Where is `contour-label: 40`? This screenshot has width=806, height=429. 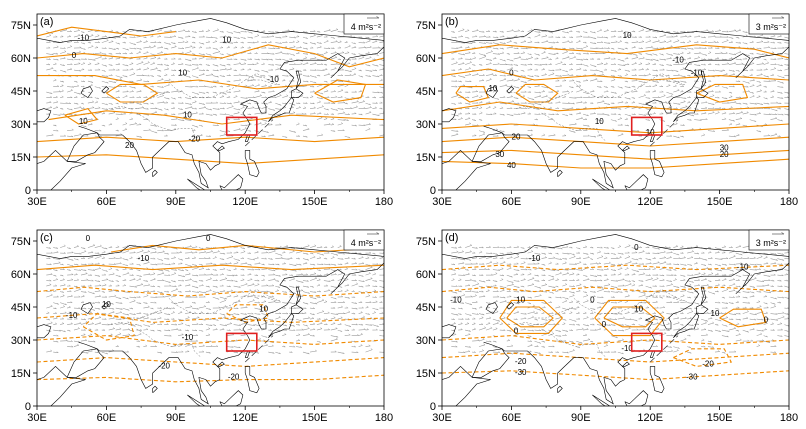
contour-label: 40 is located at coordinates (511, 165).